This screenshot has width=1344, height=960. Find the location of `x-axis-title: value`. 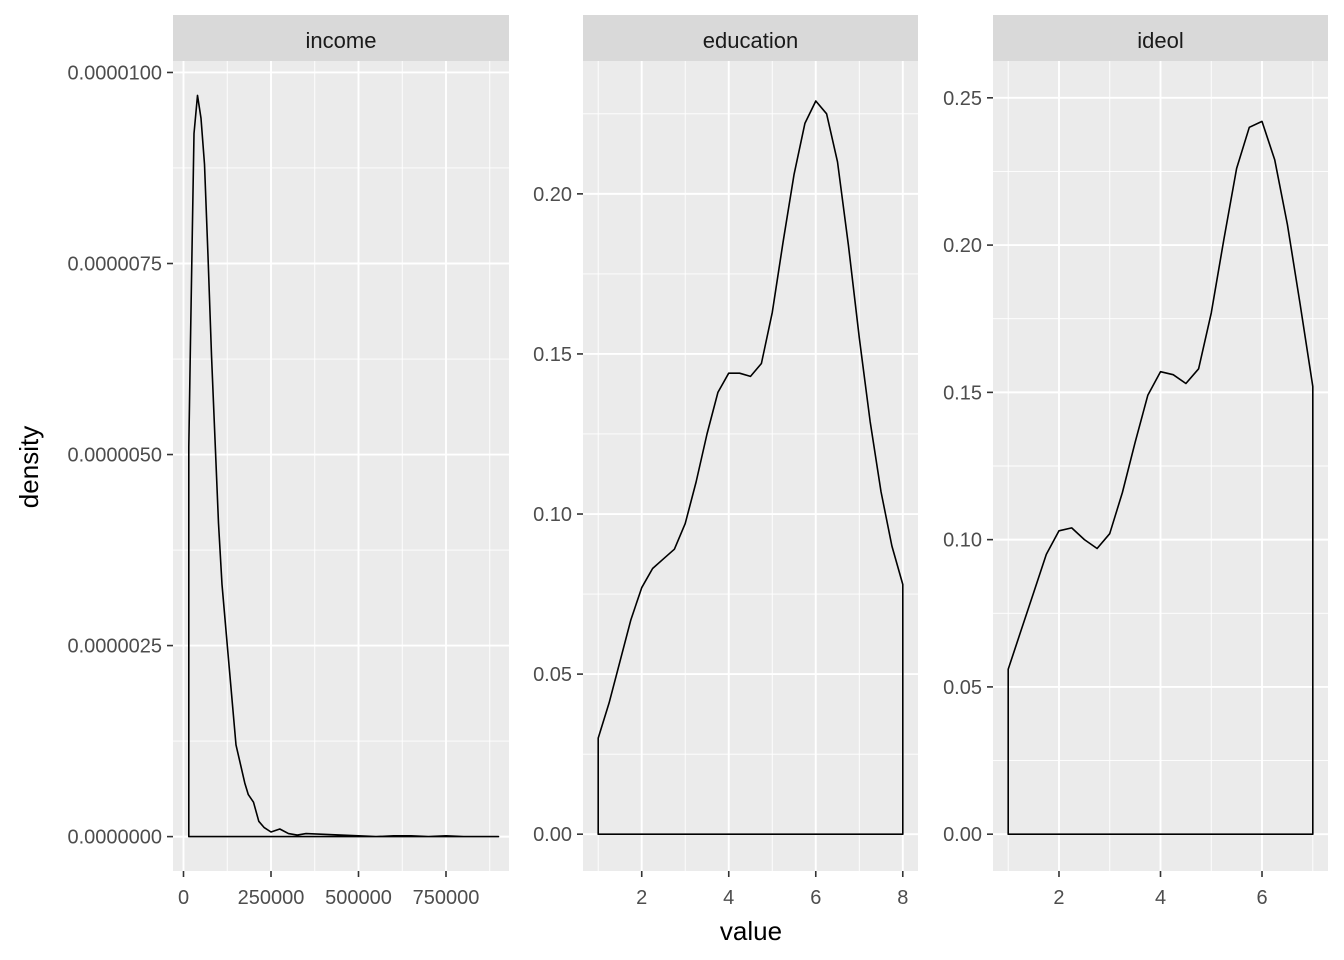

x-axis-title: value is located at coordinates (751, 931).